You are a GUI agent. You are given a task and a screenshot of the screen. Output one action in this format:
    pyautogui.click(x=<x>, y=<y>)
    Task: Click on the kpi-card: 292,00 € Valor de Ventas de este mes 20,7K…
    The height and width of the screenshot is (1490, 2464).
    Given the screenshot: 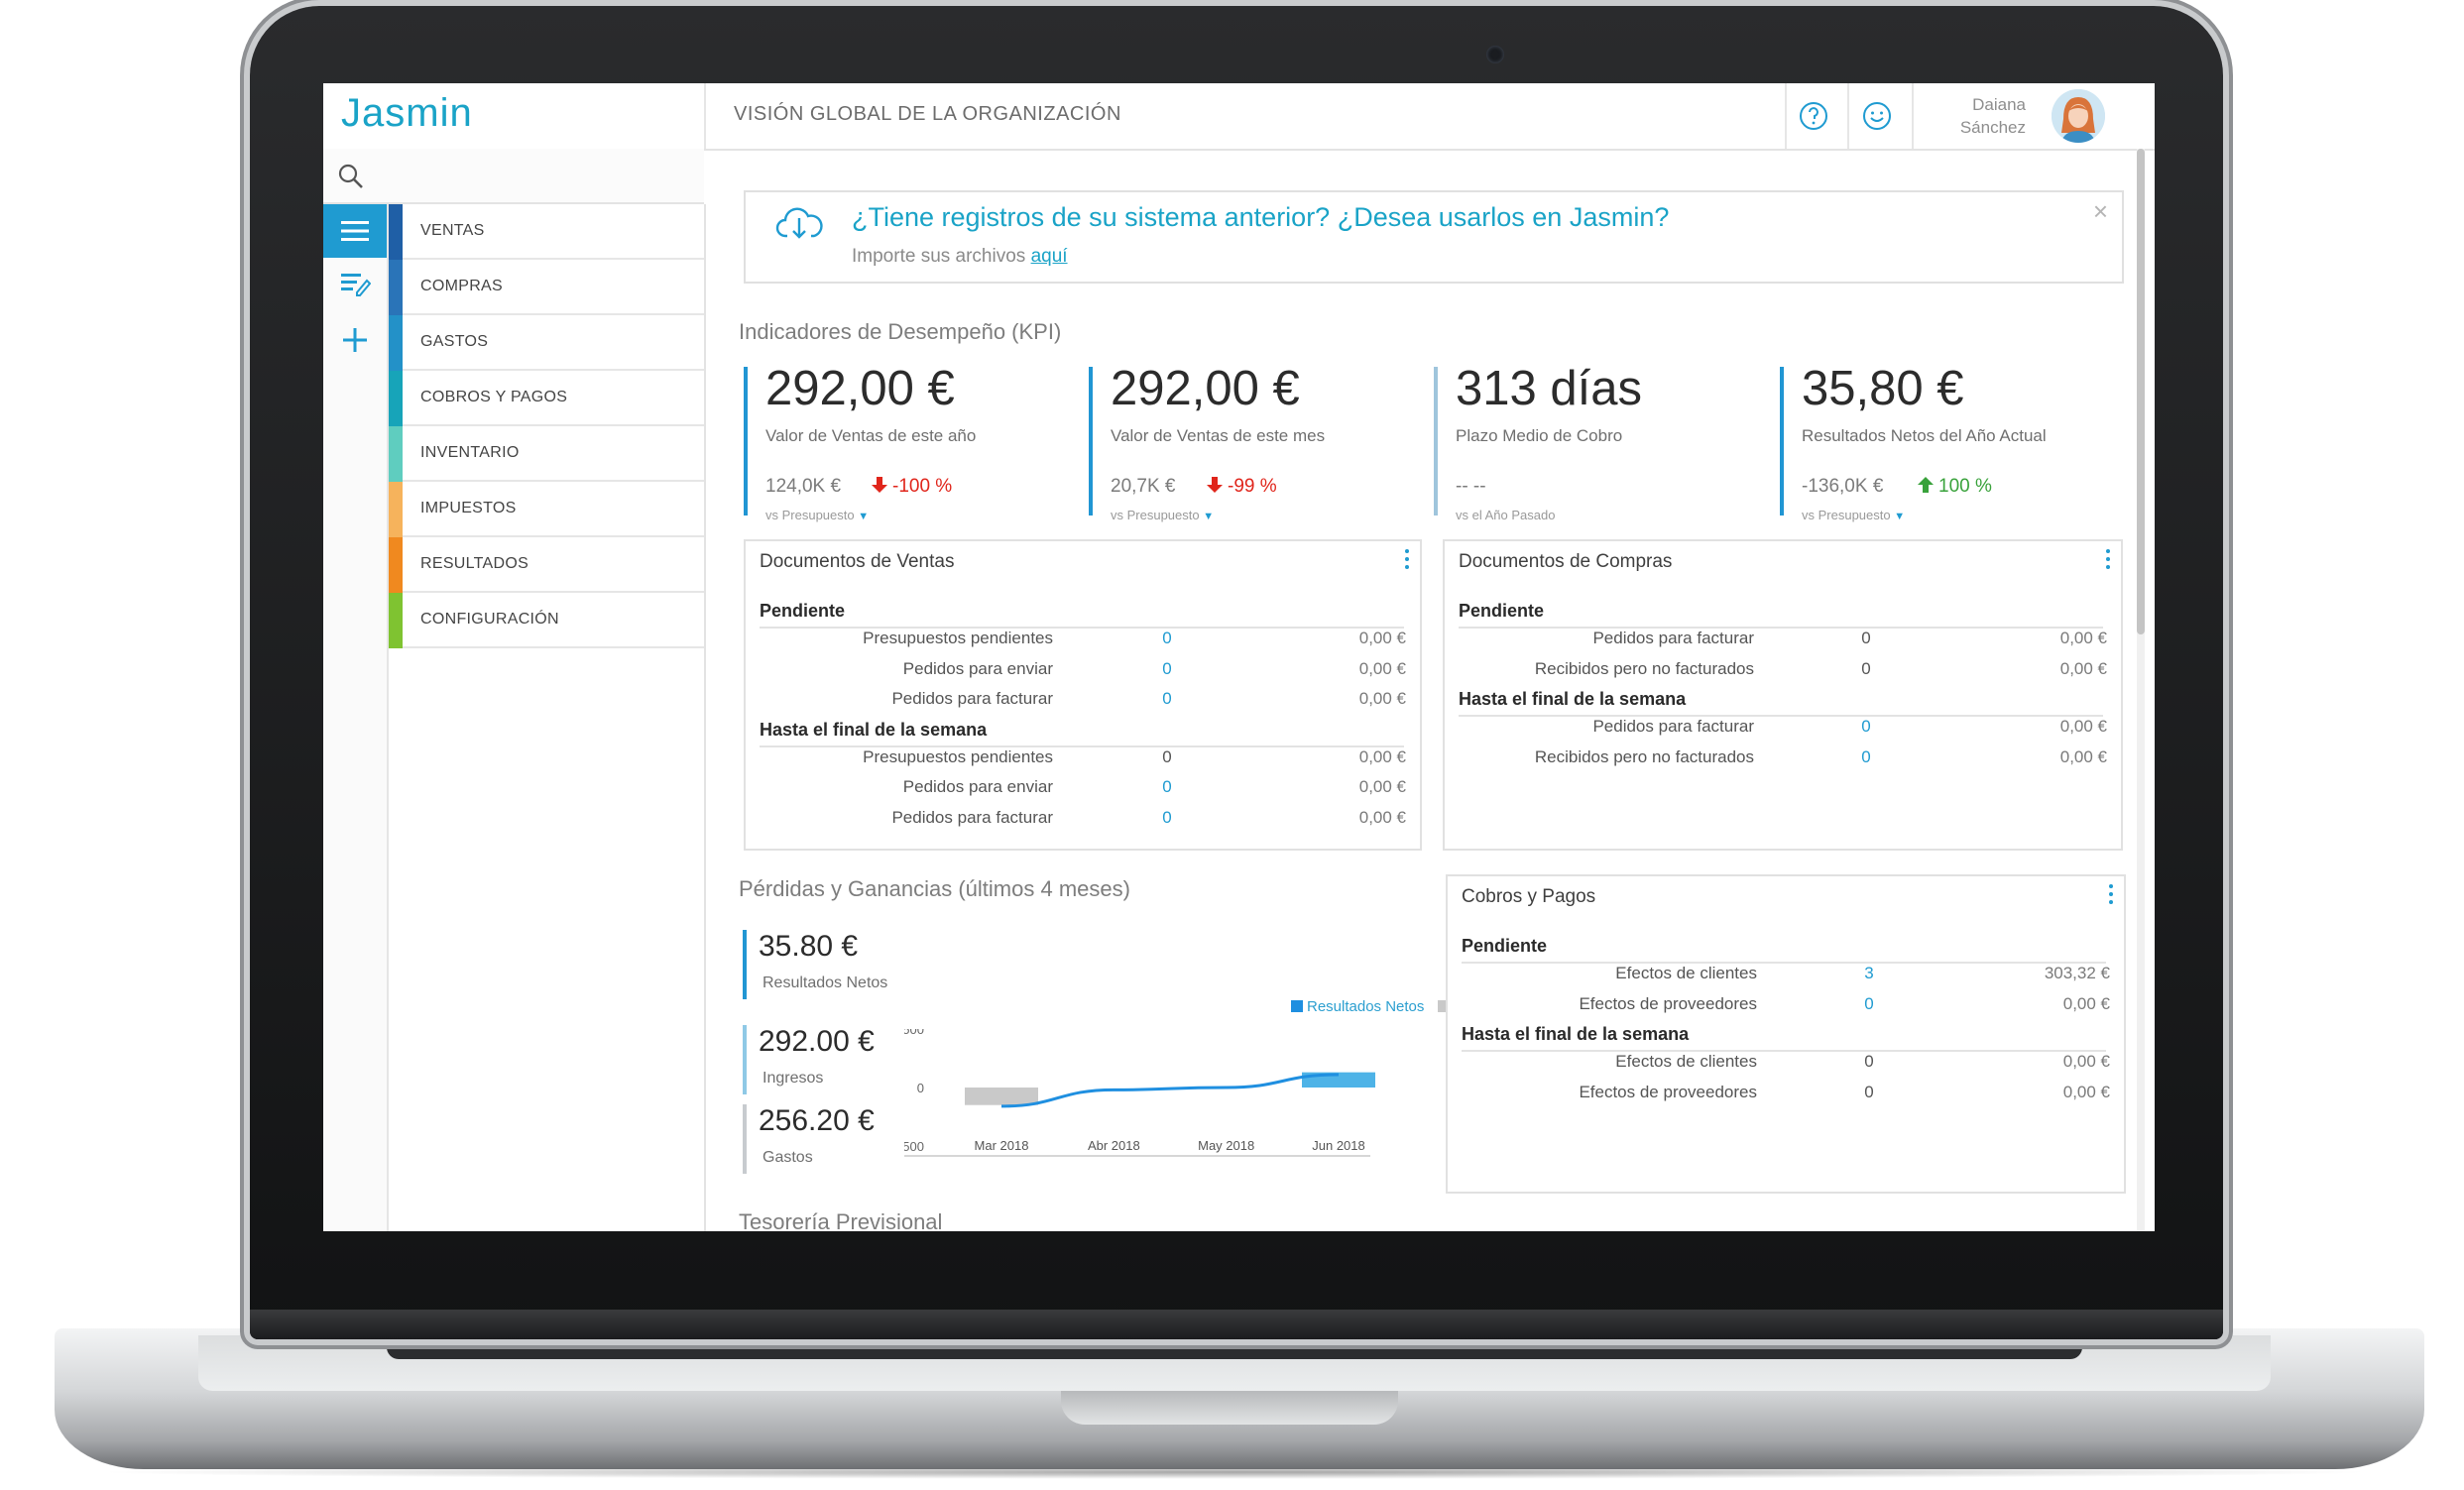 What is the action you would take?
    pyautogui.click(x=1239, y=442)
    